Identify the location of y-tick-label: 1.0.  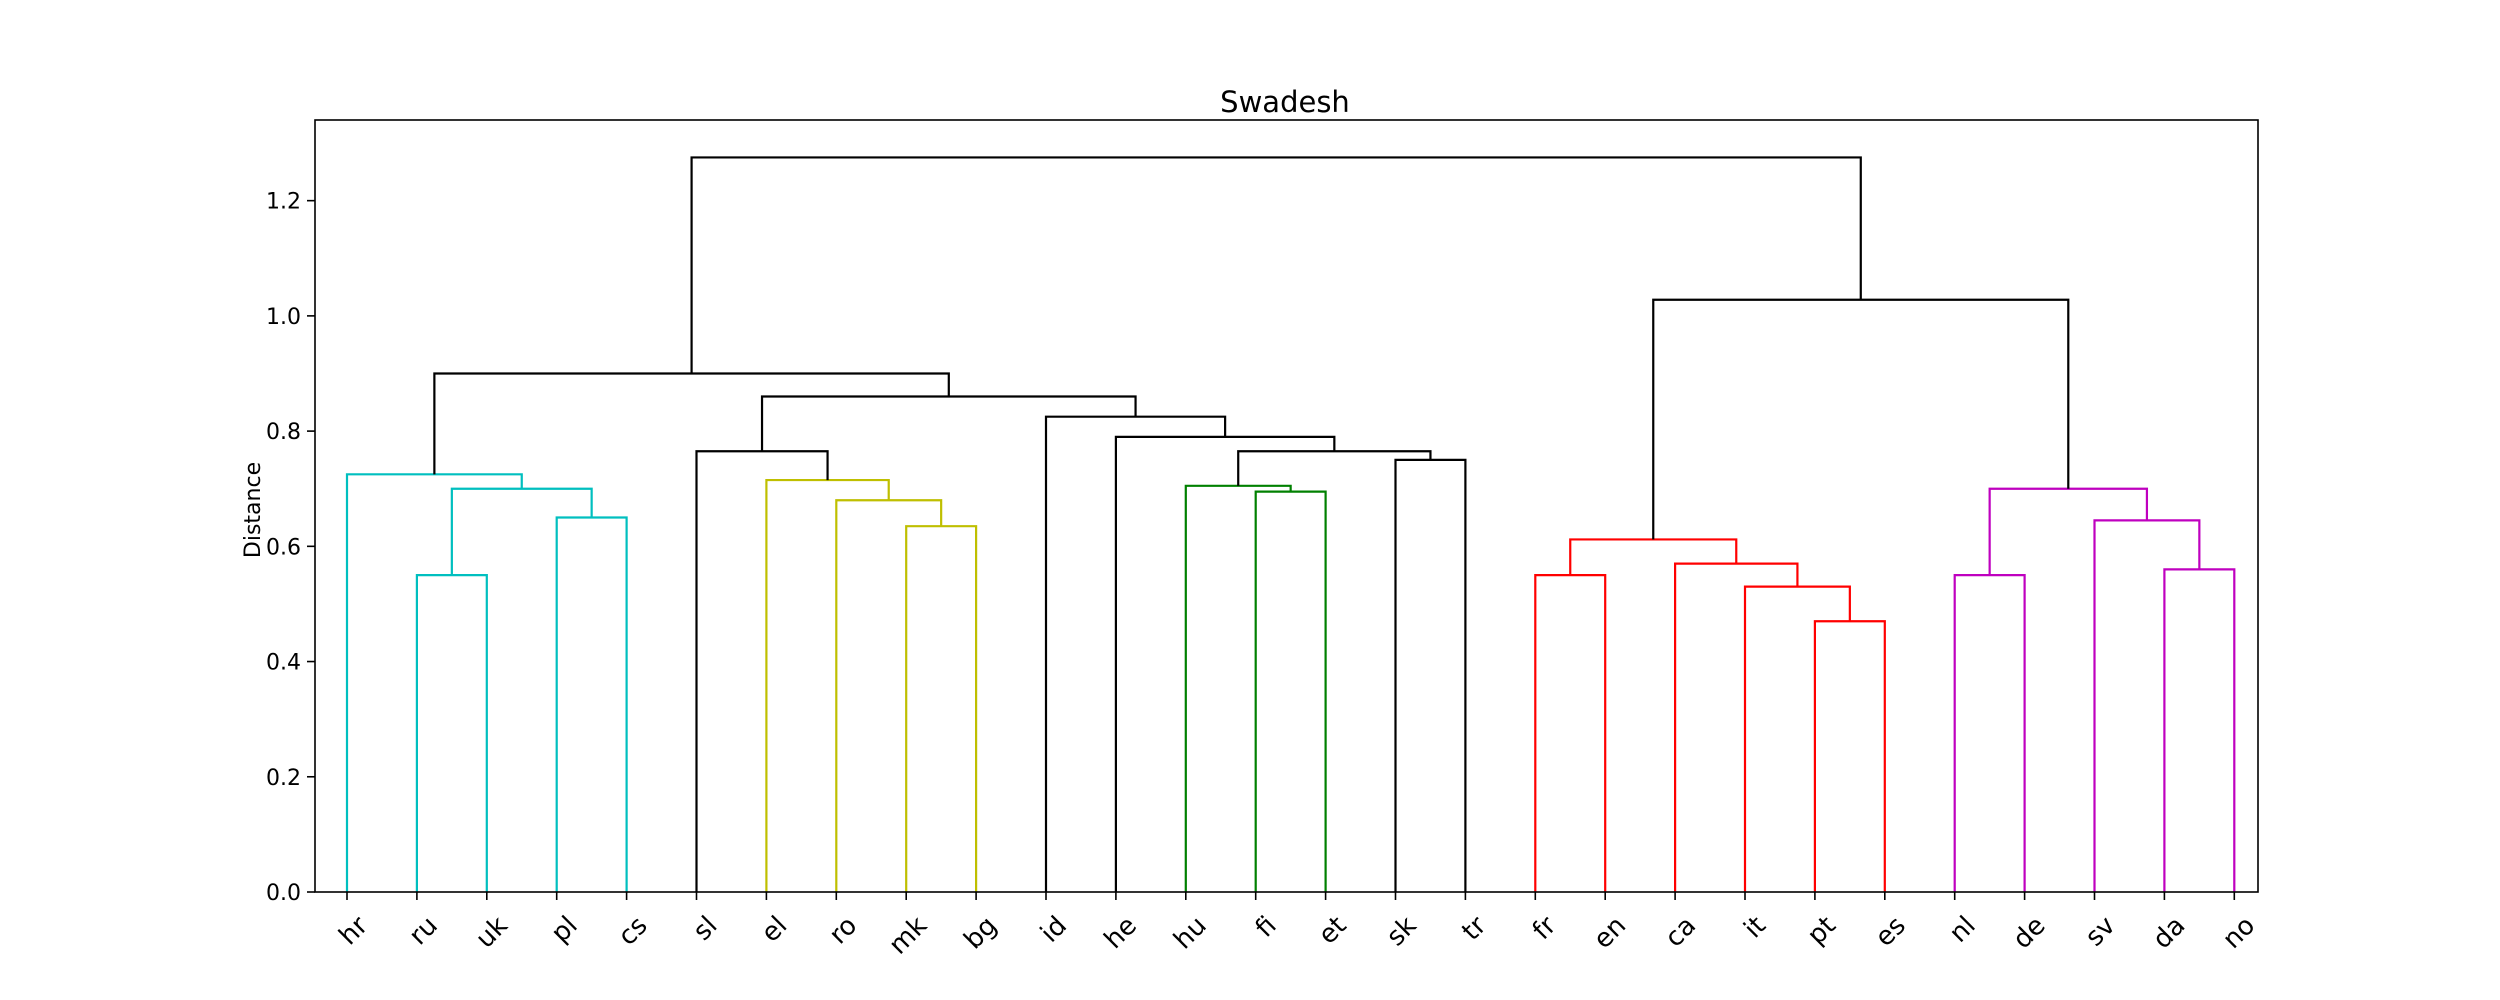
(283, 317).